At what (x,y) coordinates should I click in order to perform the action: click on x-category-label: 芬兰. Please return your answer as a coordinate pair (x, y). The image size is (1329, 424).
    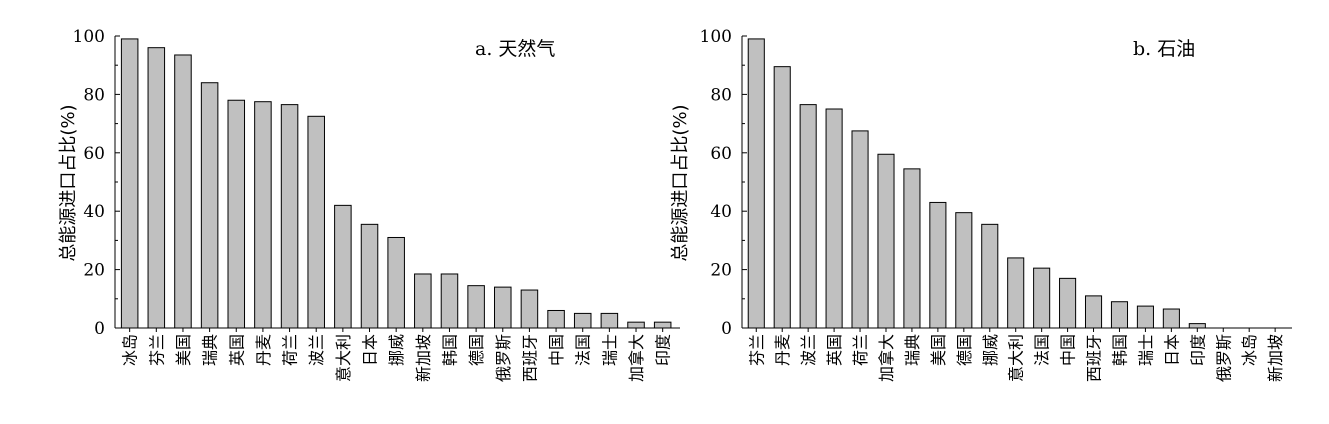
    Looking at the image, I should click on (756, 350).